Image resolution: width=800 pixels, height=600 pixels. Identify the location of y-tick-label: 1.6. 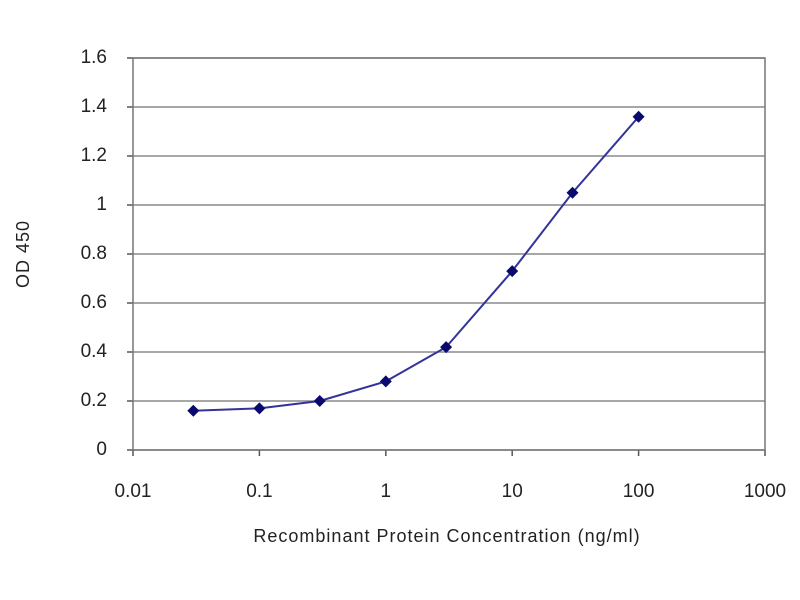
(94, 57).